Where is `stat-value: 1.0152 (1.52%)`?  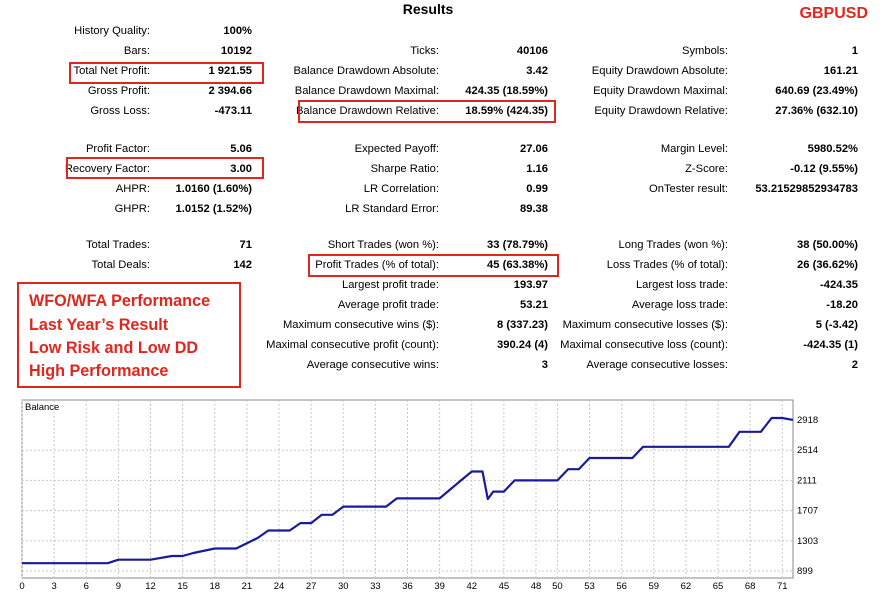 stat-value: 1.0152 (1.52%) is located at coordinates (214, 209).